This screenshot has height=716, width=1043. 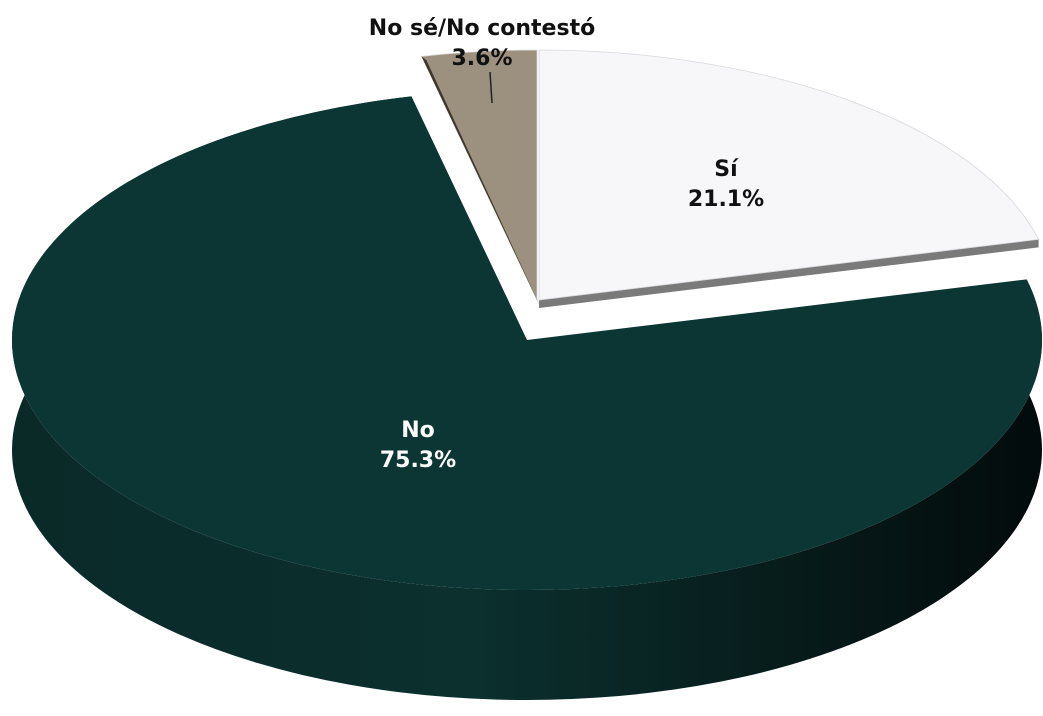 What do you see at coordinates (418, 430) in the screenshot?
I see `slice-label-no-name: No` at bounding box center [418, 430].